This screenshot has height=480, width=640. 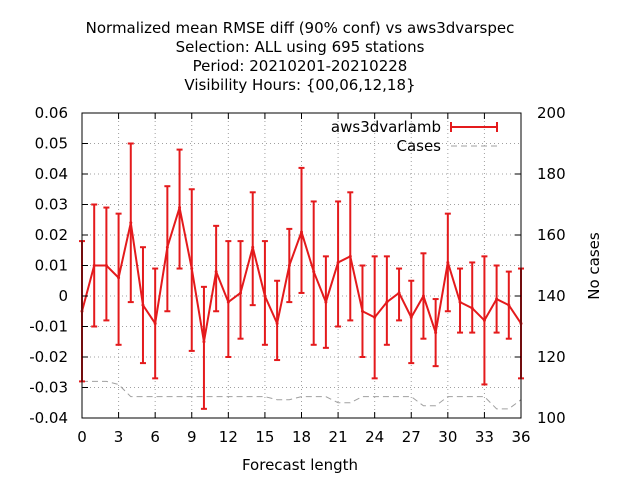 What do you see at coordinates (551, 418) in the screenshot?
I see `y2-tick-label: 100` at bounding box center [551, 418].